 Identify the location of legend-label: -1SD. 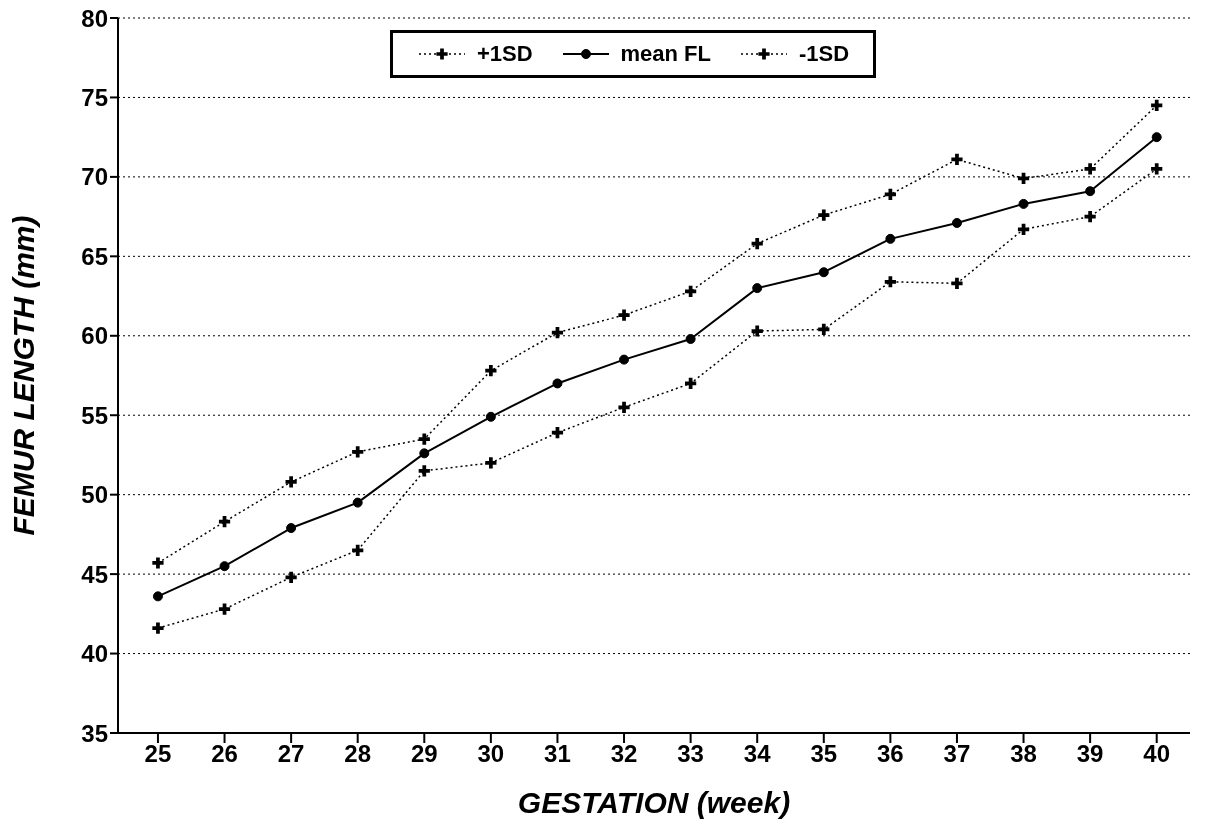
(824, 54).